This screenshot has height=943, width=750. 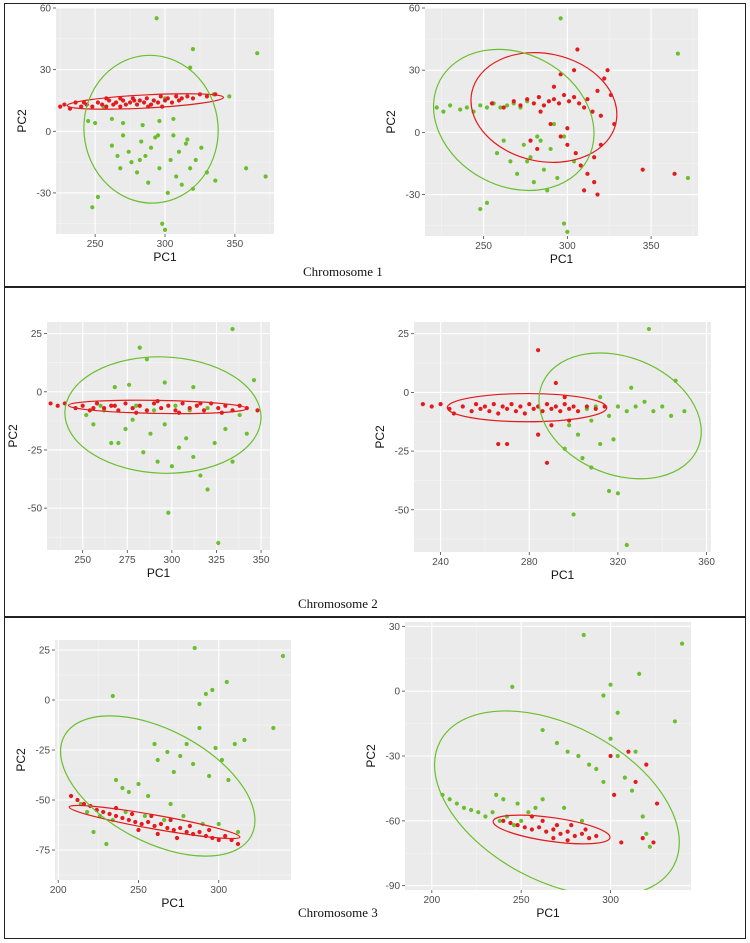 What do you see at coordinates (95, 244) in the screenshot?
I see `x-tick-label: 250` at bounding box center [95, 244].